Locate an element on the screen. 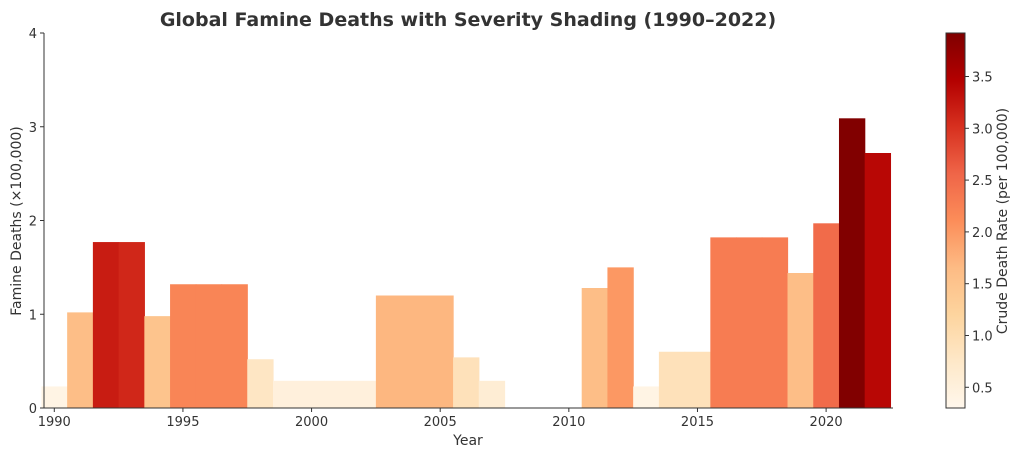 The width and height of the screenshot is (1024, 458). bar-2020 is located at coordinates (826, 315).